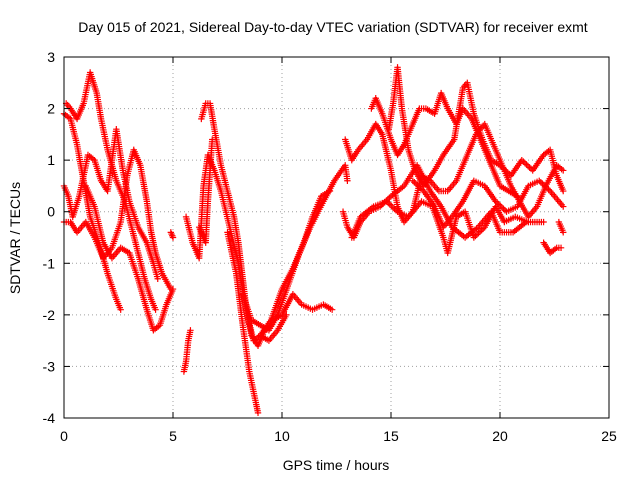 This screenshot has width=640, height=480. What do you see at coordinates (51, 109) in the screenshot?
I see `y-tick-label: 2` at bounding box center [51, 109].